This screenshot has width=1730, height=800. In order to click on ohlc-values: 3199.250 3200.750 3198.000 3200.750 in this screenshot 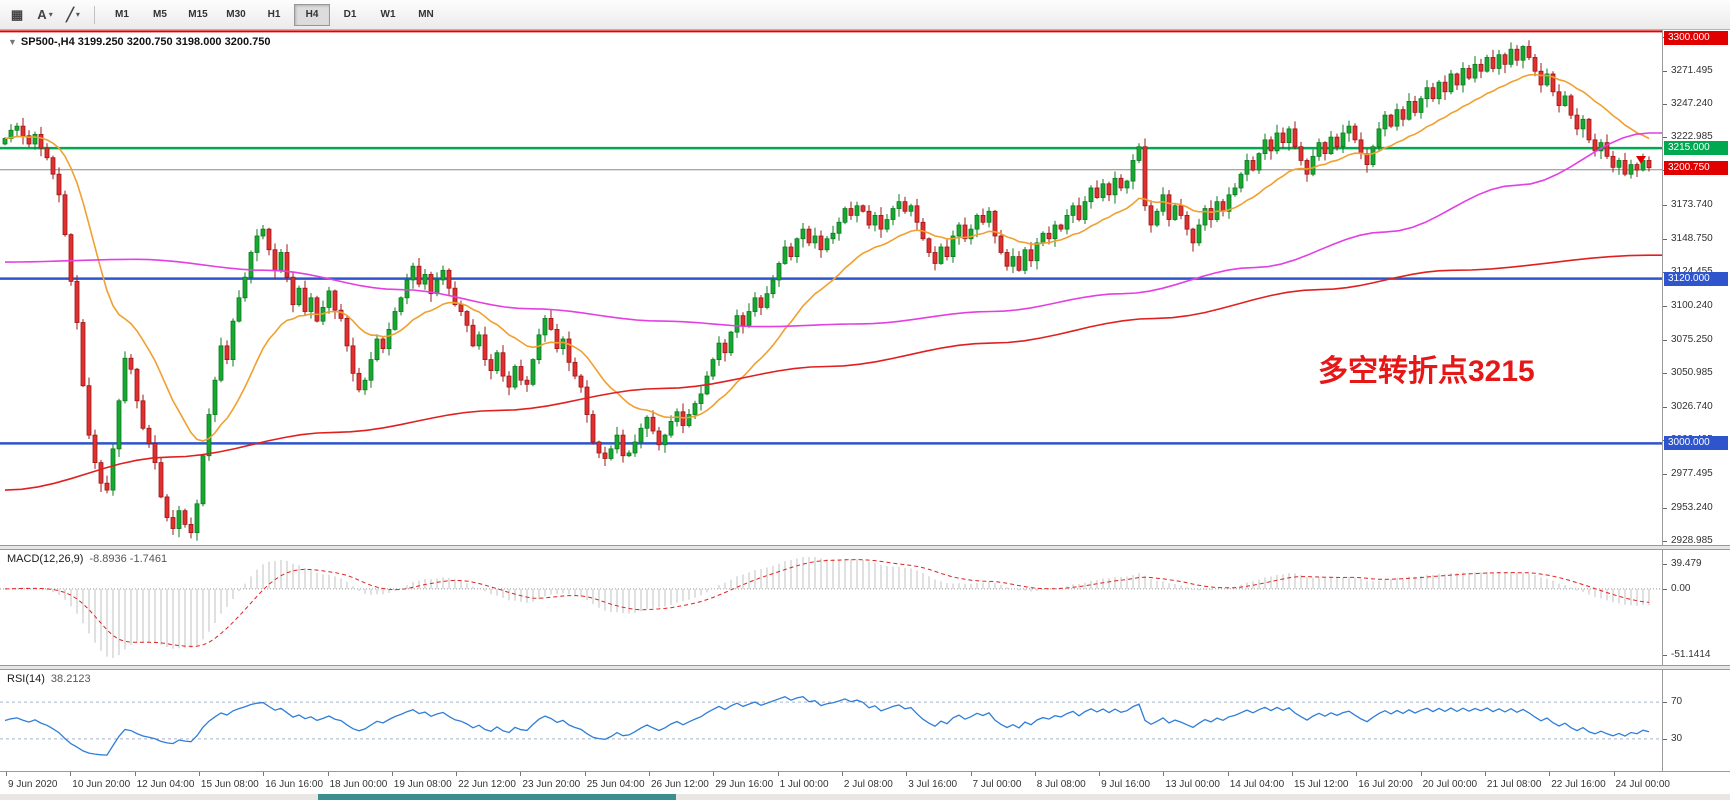, I will do `click(174, 42)`.